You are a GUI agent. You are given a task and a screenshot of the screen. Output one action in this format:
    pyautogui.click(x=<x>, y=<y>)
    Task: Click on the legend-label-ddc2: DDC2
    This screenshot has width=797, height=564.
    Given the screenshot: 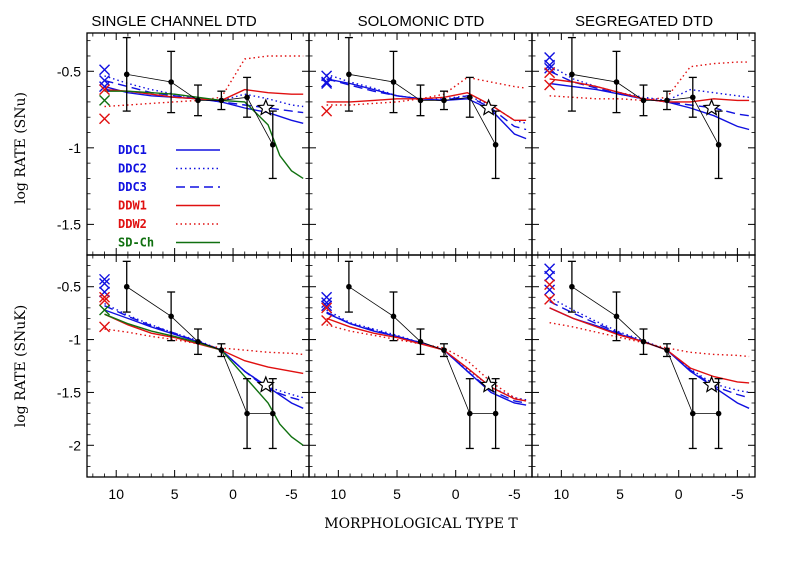 What is the action you would take?
    pyautogui.click(x=132, y=169)
    